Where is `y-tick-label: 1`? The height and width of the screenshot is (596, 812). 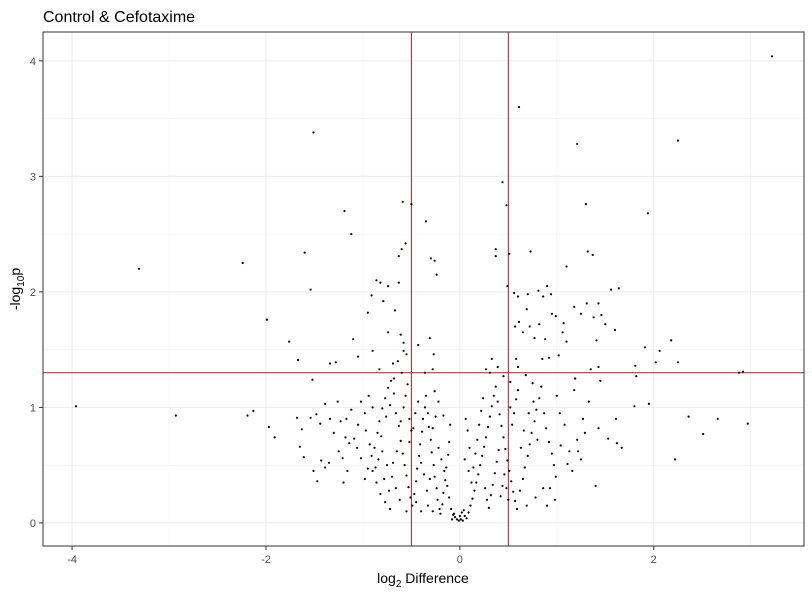 y-tick-label: 1 is located at coordinates (33, 408).